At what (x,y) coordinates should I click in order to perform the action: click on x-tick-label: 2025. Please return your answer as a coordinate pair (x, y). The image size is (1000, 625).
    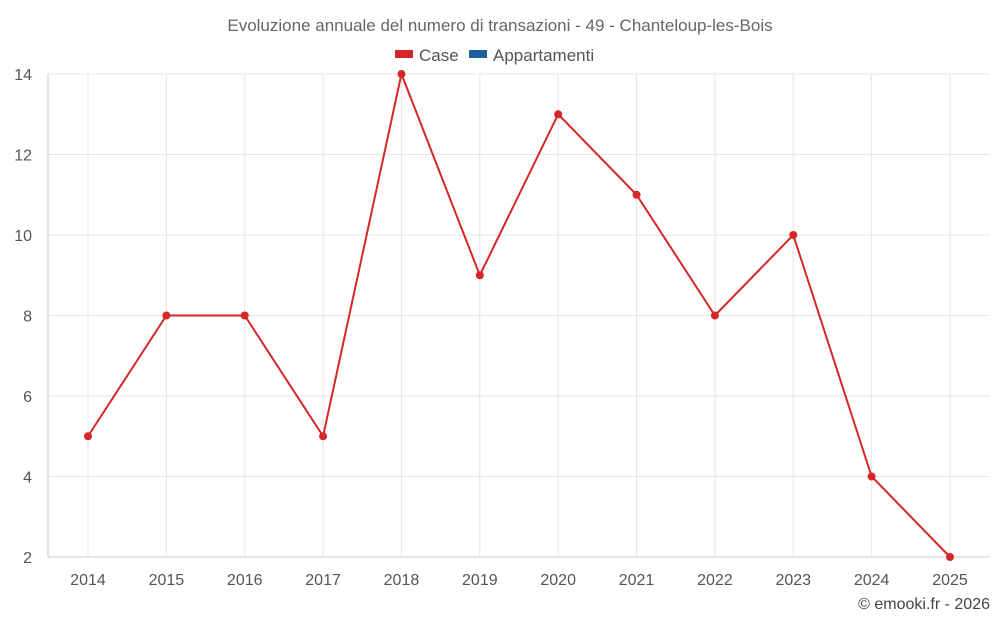
    Looking at the image, I should click on (950, 580).